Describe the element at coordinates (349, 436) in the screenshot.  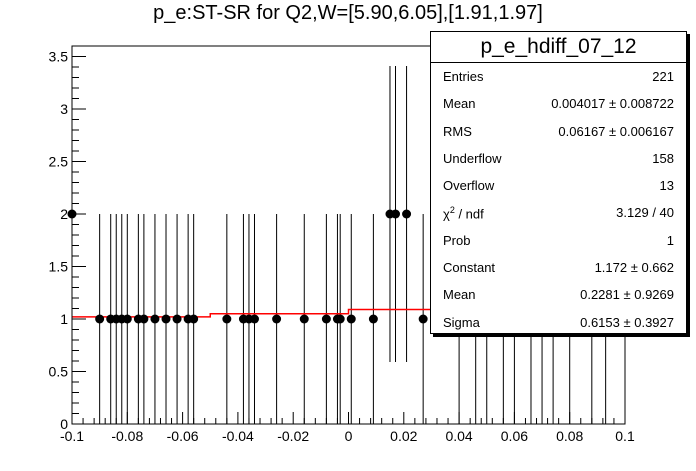
I see `x-tick-label: 0` at that location.